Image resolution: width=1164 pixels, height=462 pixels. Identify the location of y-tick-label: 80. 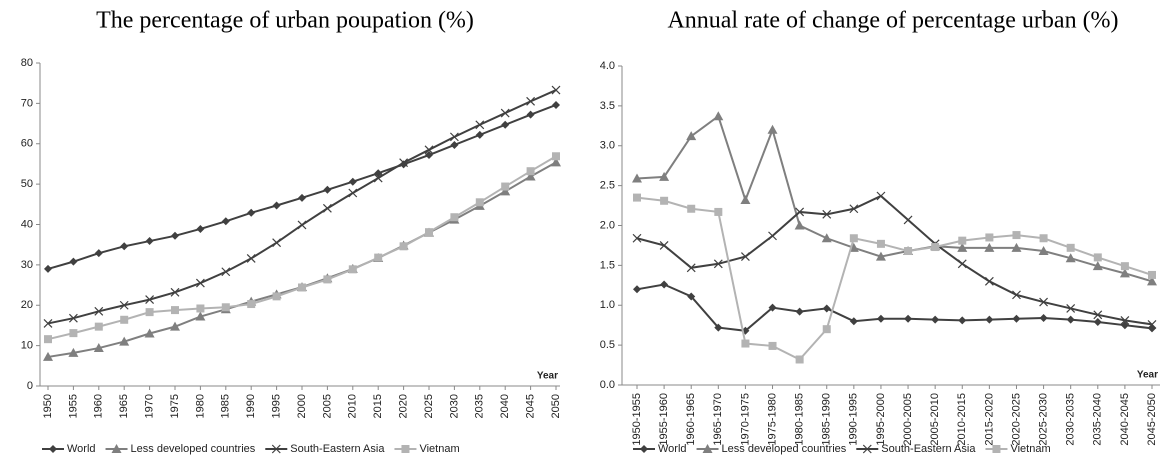
(27, 63).